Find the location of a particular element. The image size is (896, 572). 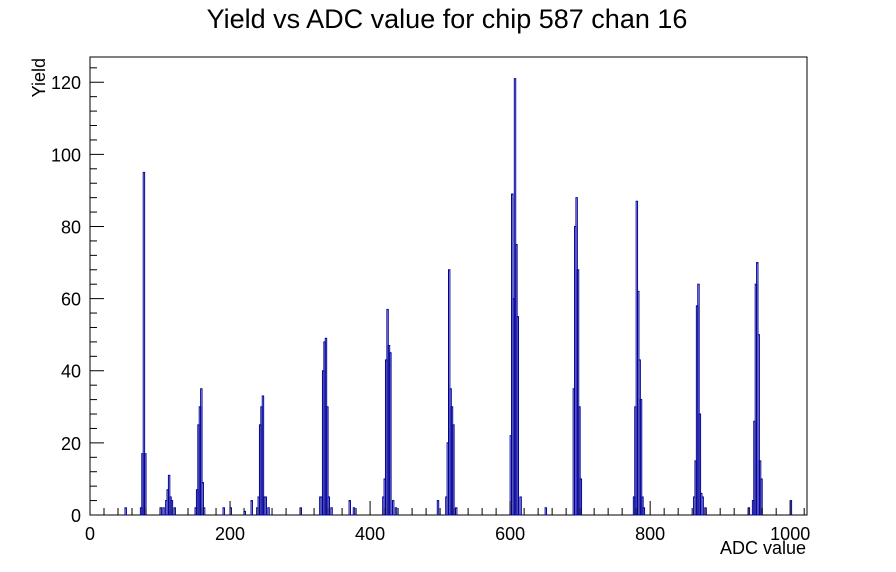

y-tick-label: 20 is located at coordinates (71, 444).